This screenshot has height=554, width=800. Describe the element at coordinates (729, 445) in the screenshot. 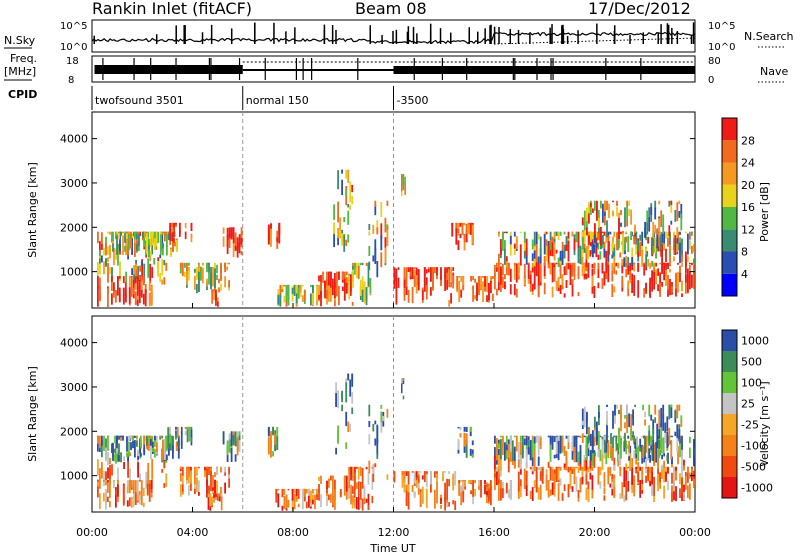

I see `colorbar-swatch` at that location.